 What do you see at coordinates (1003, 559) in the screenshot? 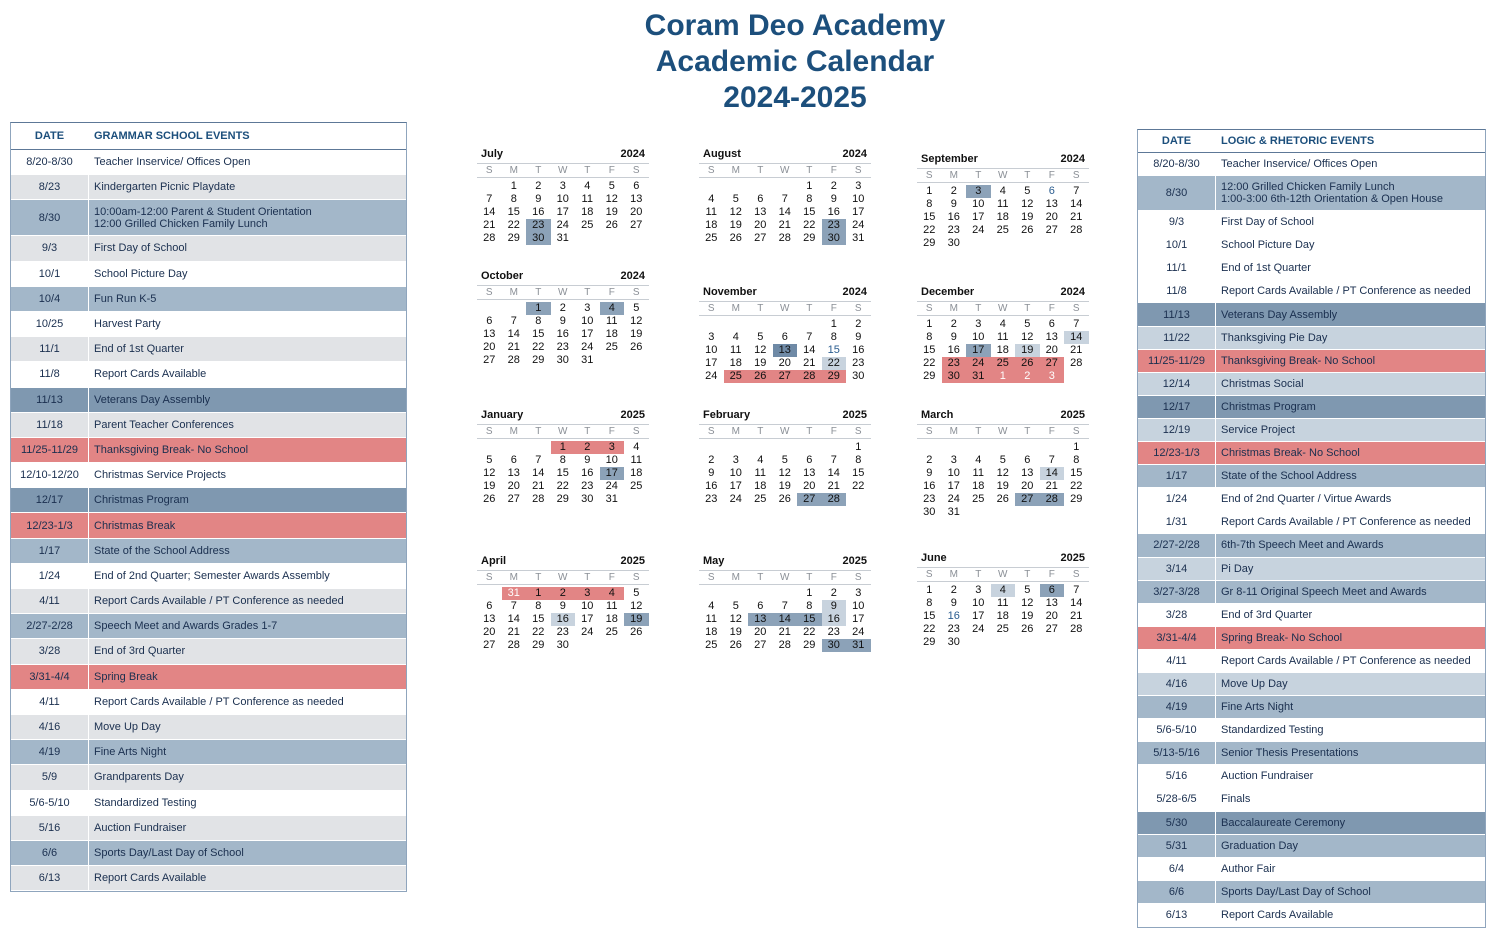
I see `month-header: June 2025` at bounding box center [1003, 559].